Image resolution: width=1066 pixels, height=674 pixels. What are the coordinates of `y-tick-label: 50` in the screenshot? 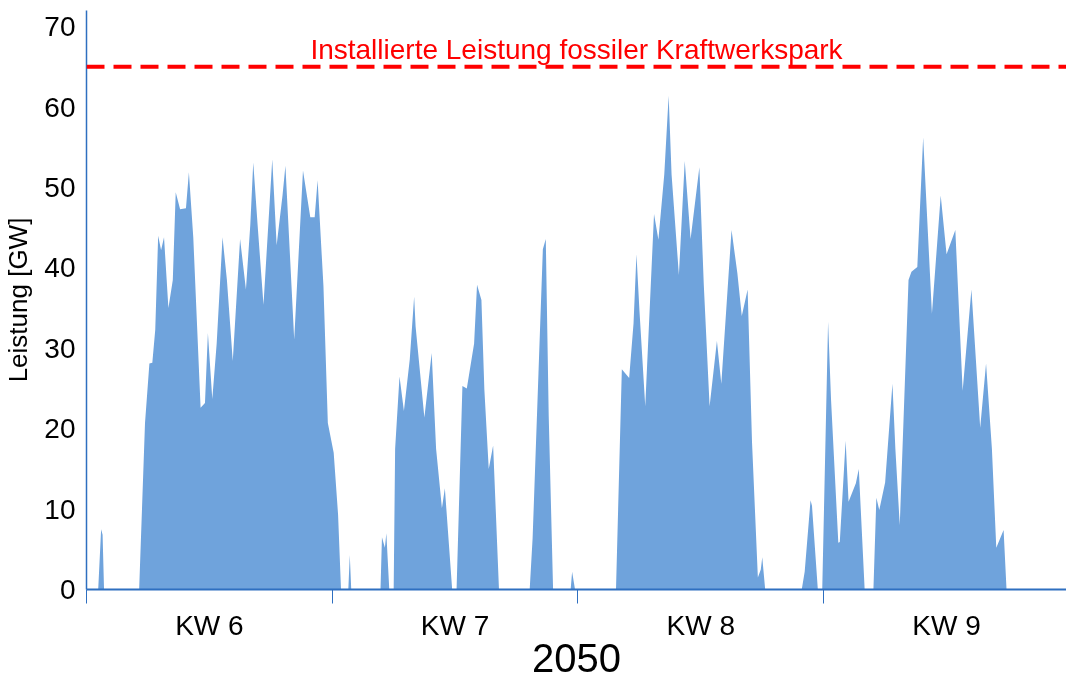 It's located at (60, 187).